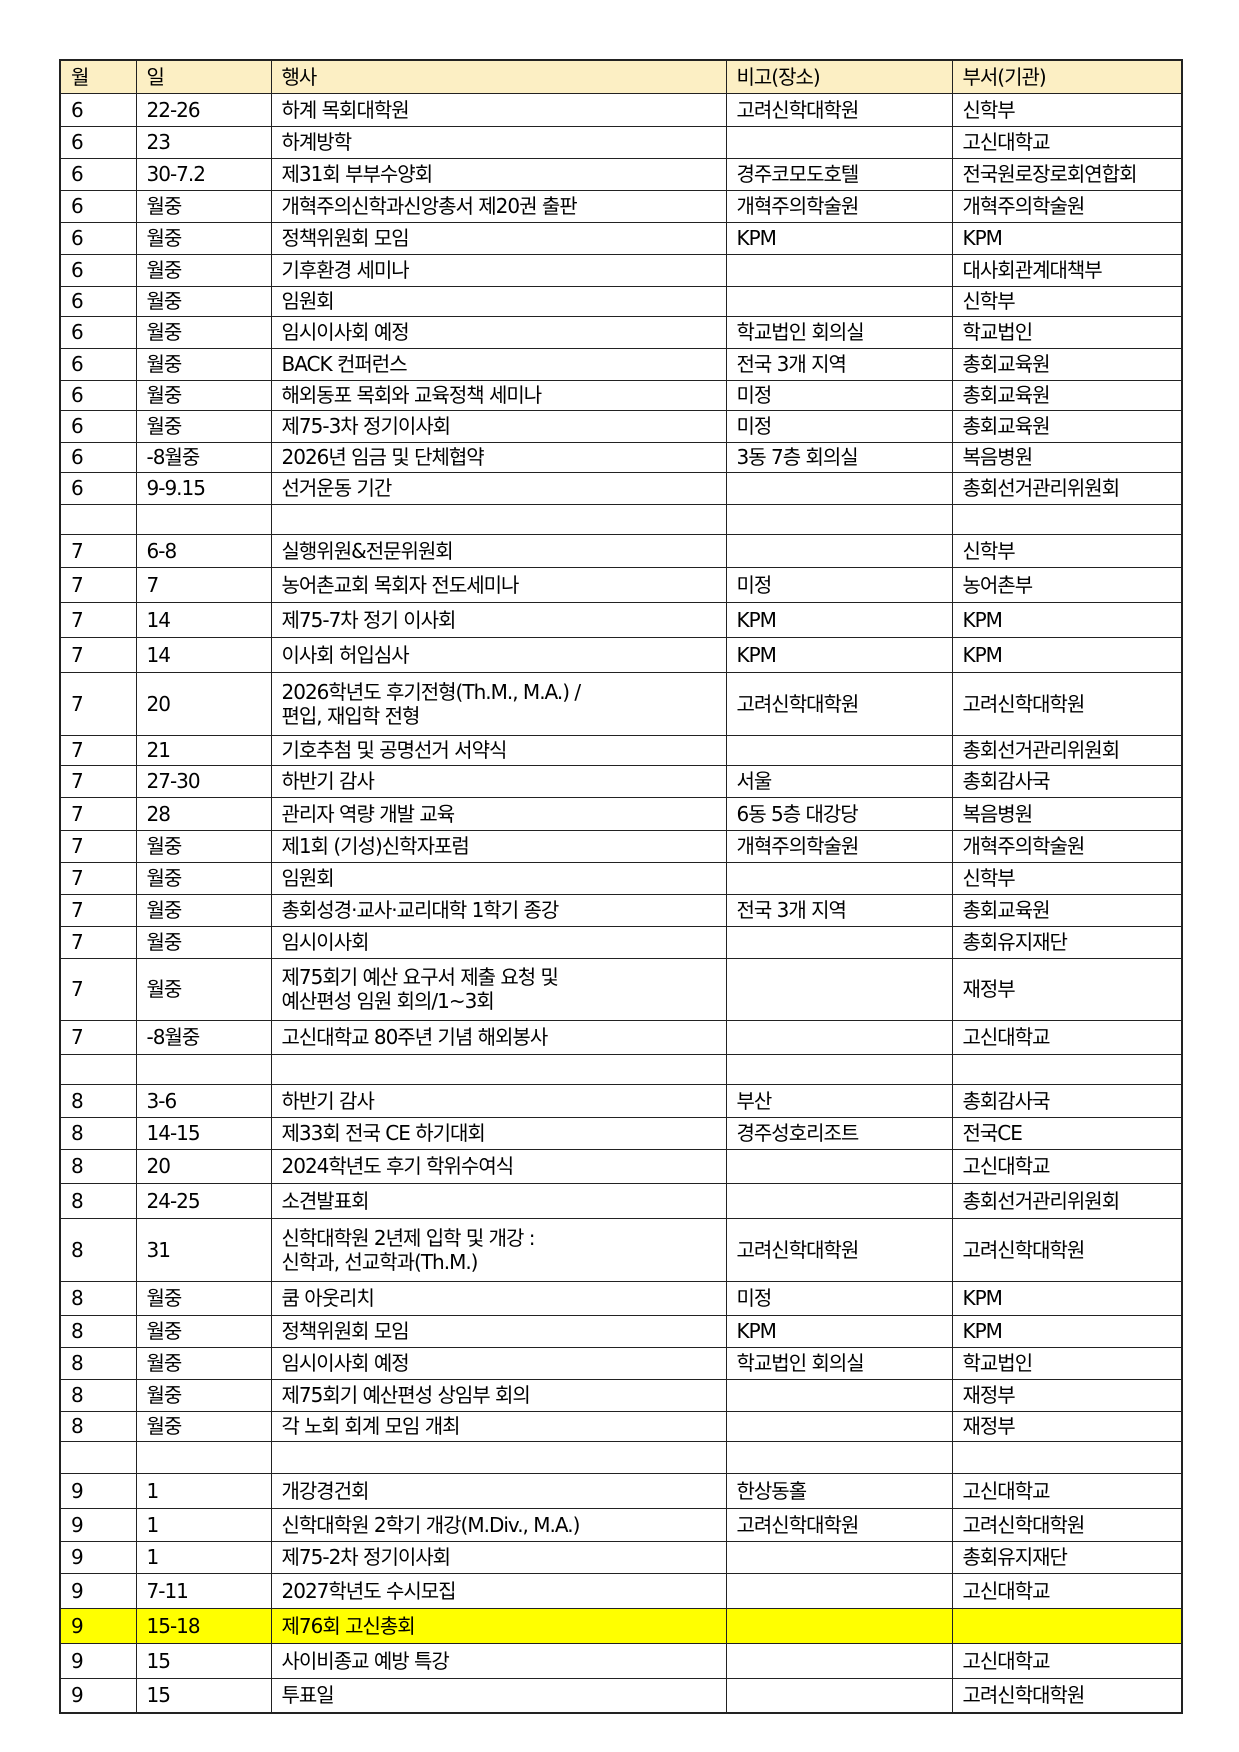  What do you see at coordinates (621, 1625) in the screenshot?
I see `table-row: 9 15-18 제76회 고신총회` at bounding box center [621, 1625].